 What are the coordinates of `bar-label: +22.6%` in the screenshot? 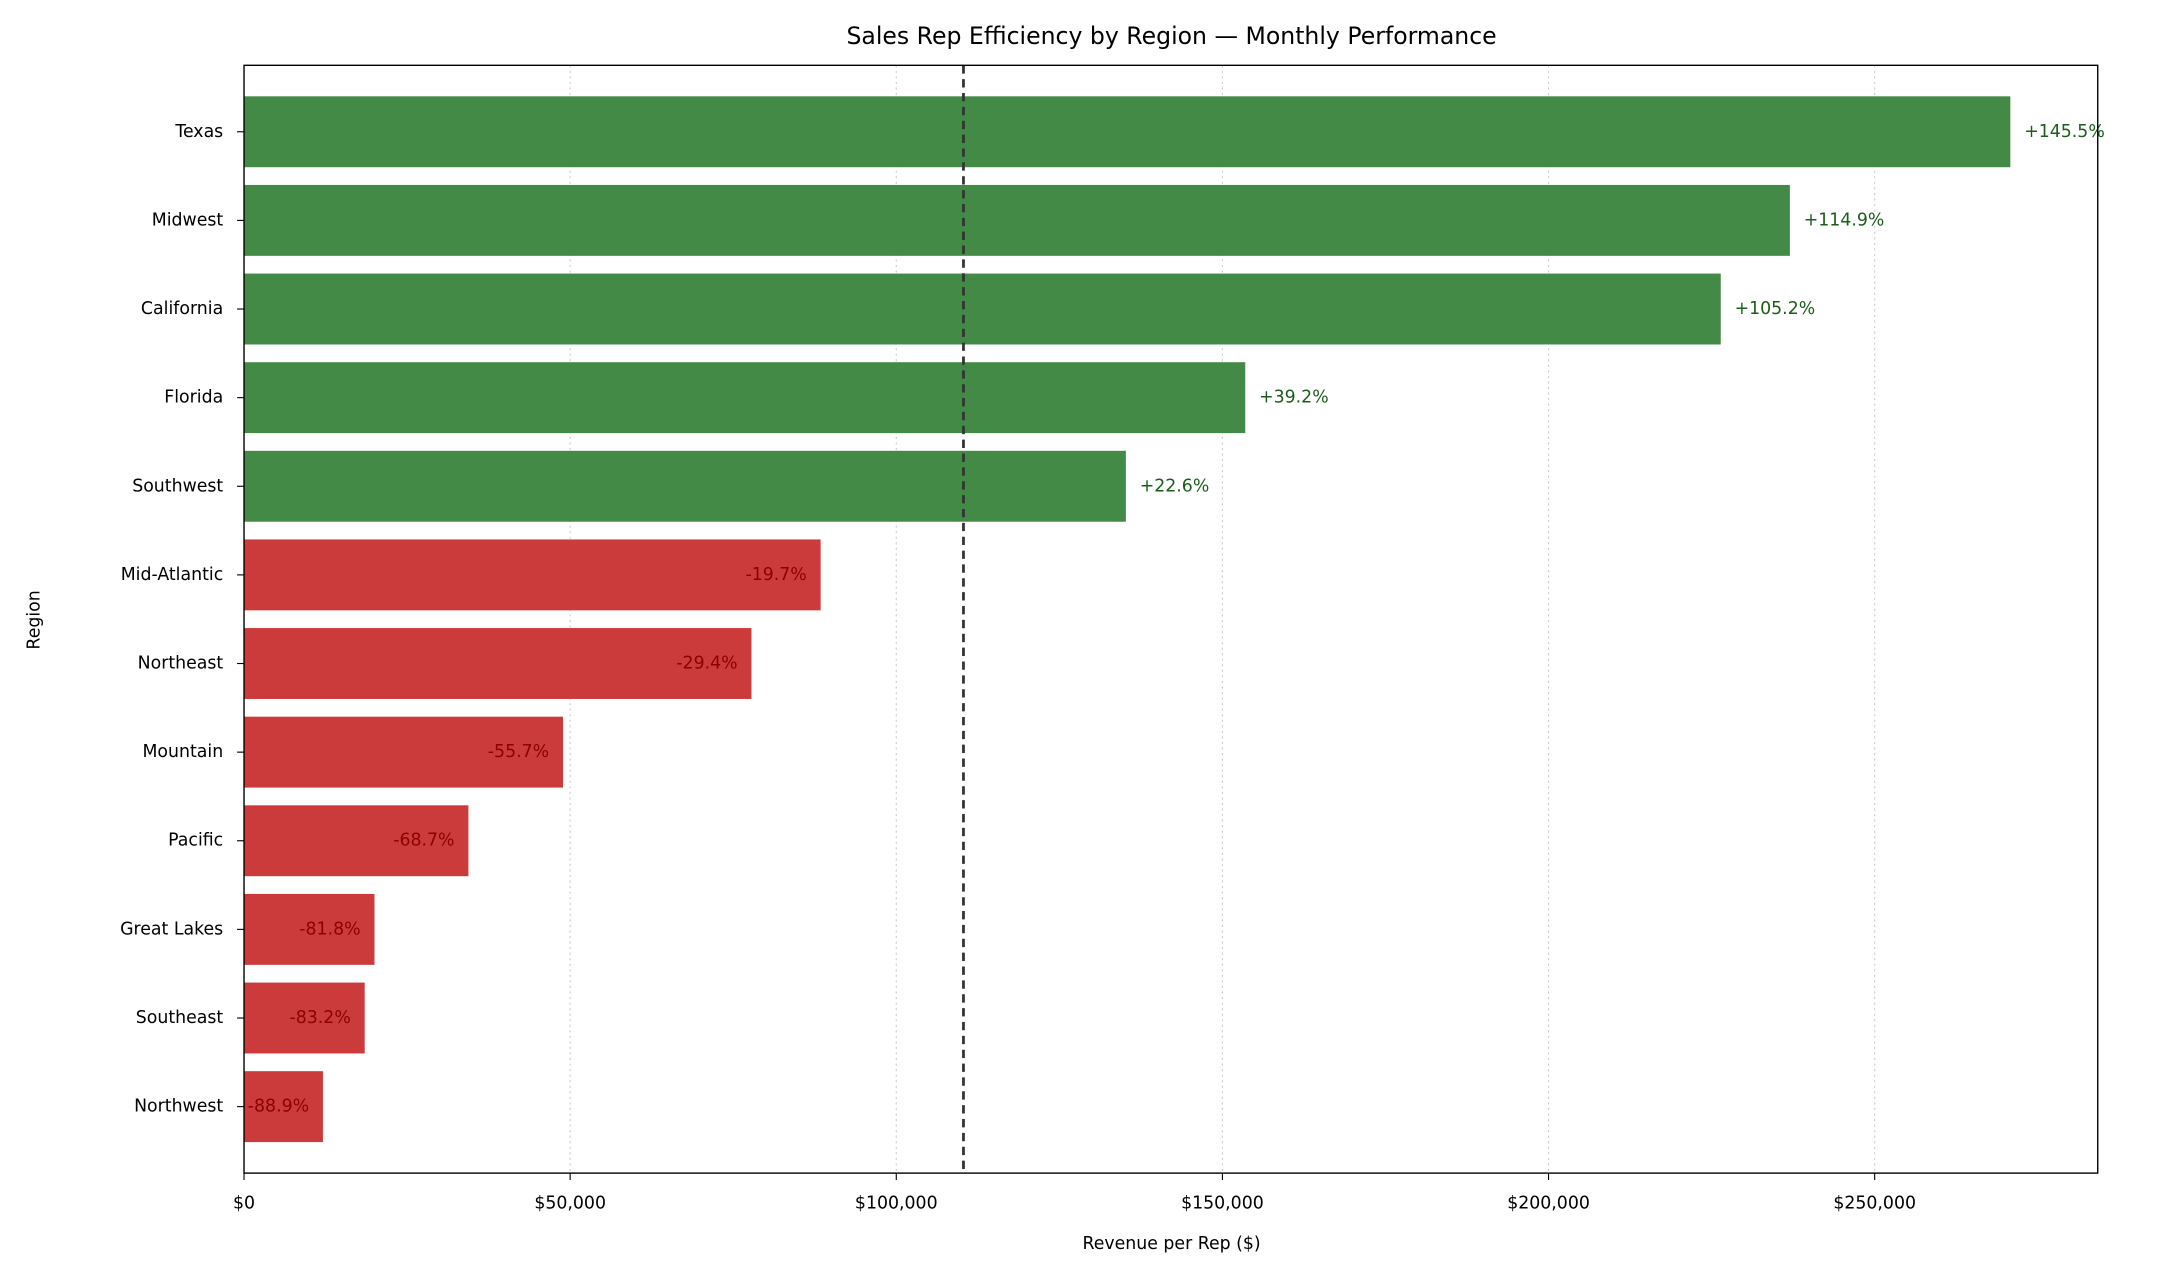 It's located at (1175, 486).